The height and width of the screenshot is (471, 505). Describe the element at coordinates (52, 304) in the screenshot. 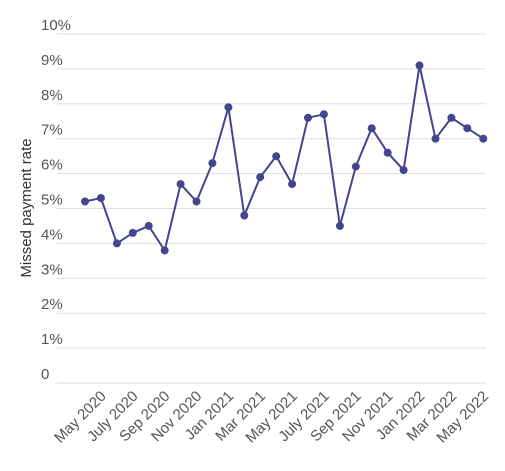

I see `y-tick-label: 2%` at that location.